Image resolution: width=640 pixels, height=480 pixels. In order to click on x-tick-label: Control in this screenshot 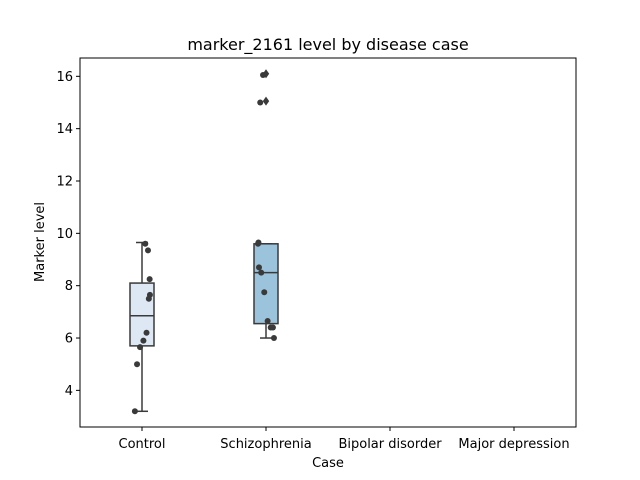, I will do `click(142, 444)`.